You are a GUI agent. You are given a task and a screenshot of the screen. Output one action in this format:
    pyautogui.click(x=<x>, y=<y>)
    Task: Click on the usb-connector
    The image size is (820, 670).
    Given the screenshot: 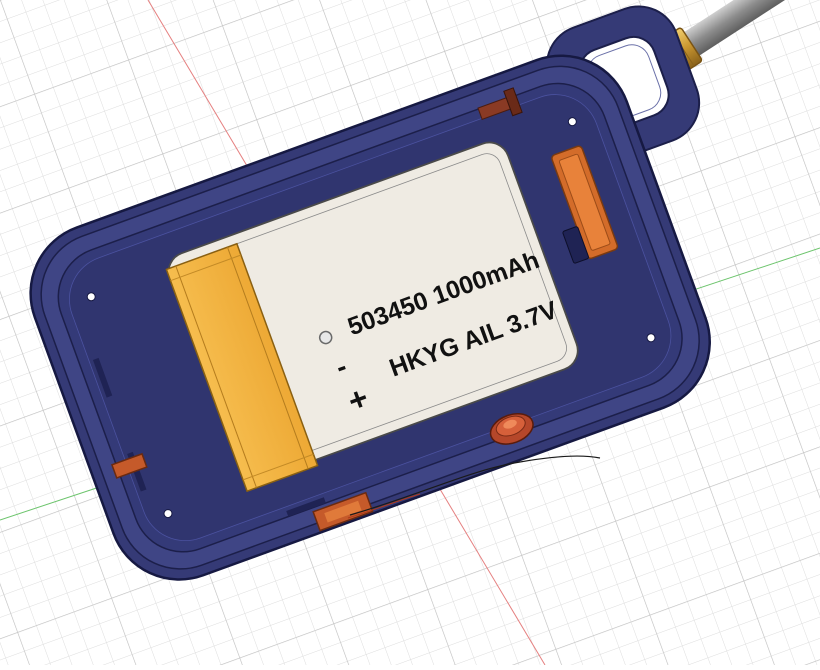 What is the action you would take?
    pyautogui.click(x=585, y=202)
    